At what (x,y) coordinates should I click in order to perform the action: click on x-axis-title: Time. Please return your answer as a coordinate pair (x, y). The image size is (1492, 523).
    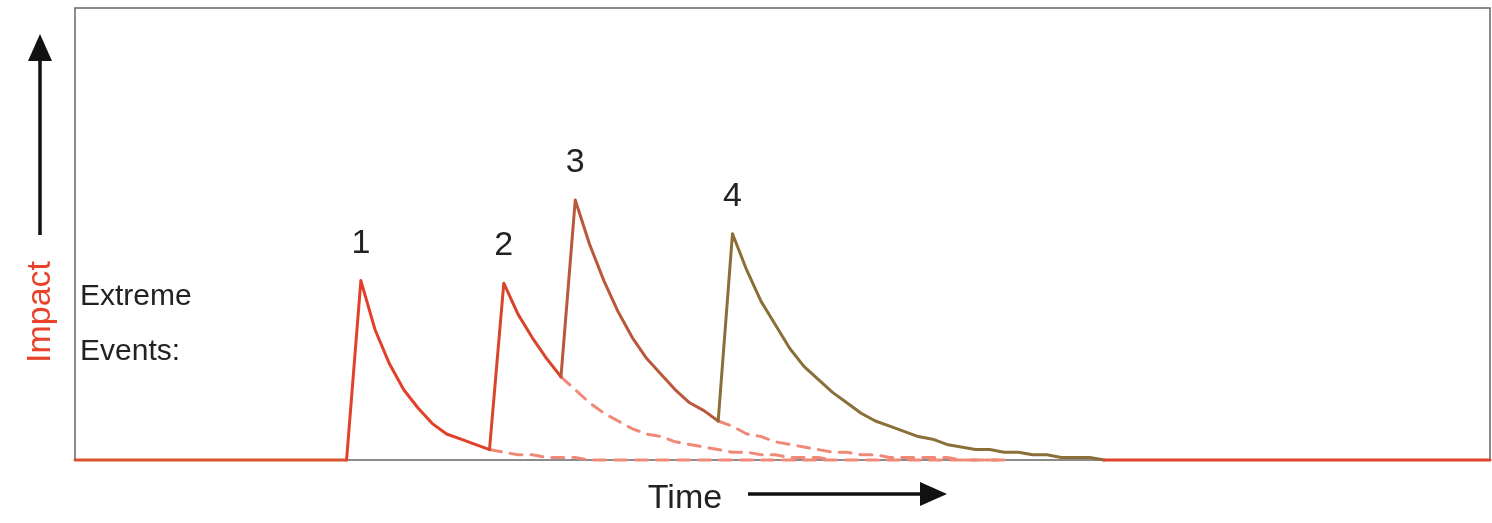
    Looking at the image, I should click on (685, 496).